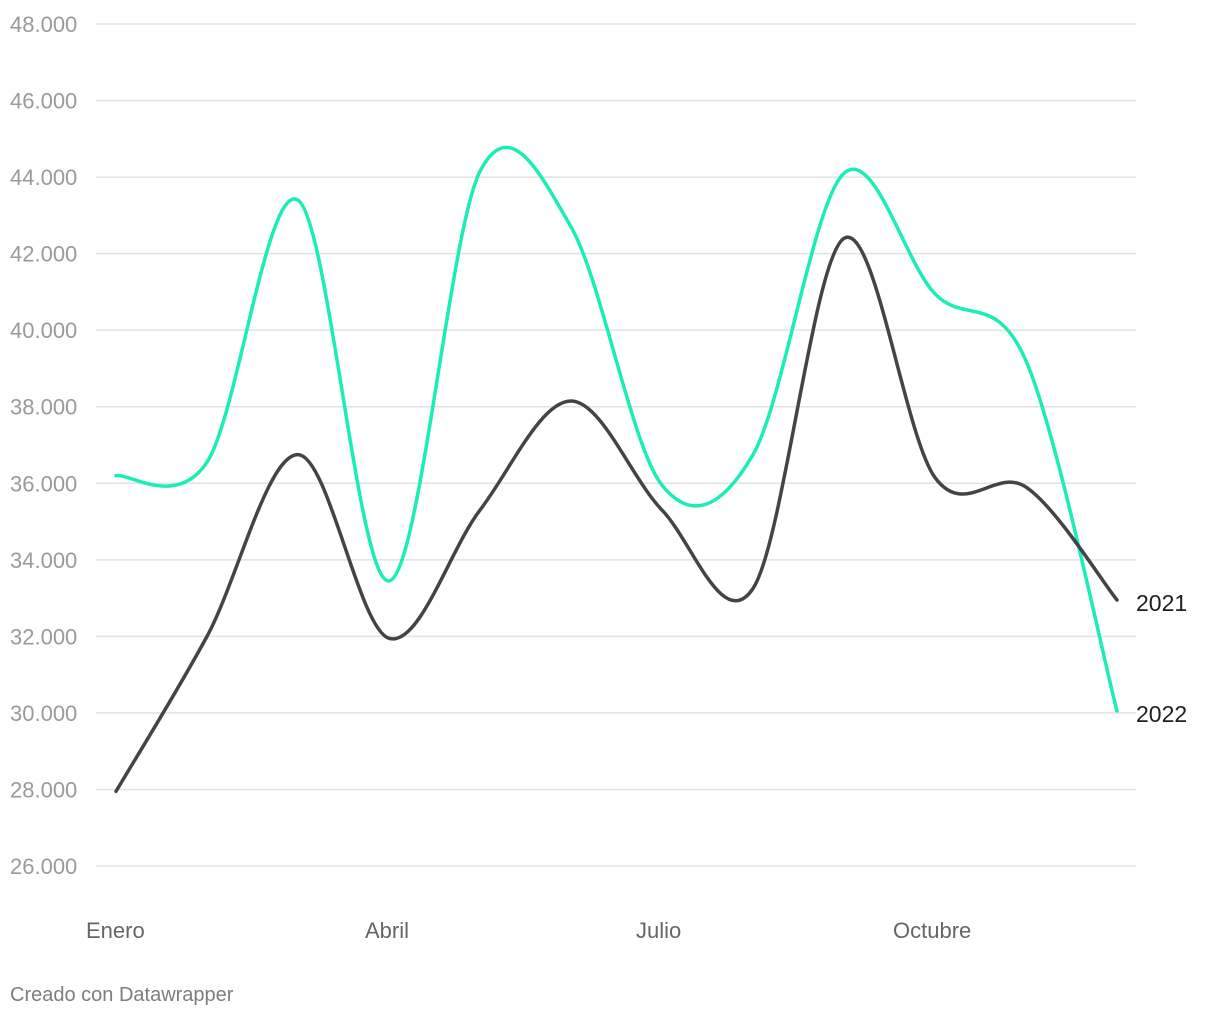 Image resolution: width=1220 pixels, height=1020 pixels. What do you see at coordinates (1161, 714) in the screenshot?
I see `series-label-2022: 2022` at bounding box center [1161, 714].